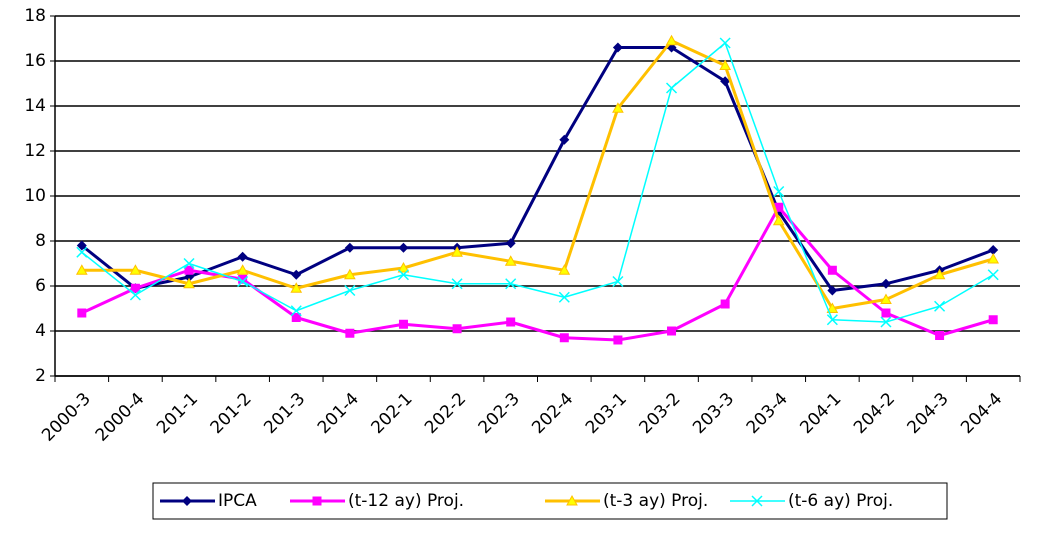  I want to click on legend-label: (t-12 ay) Proj., so click(406, 501).